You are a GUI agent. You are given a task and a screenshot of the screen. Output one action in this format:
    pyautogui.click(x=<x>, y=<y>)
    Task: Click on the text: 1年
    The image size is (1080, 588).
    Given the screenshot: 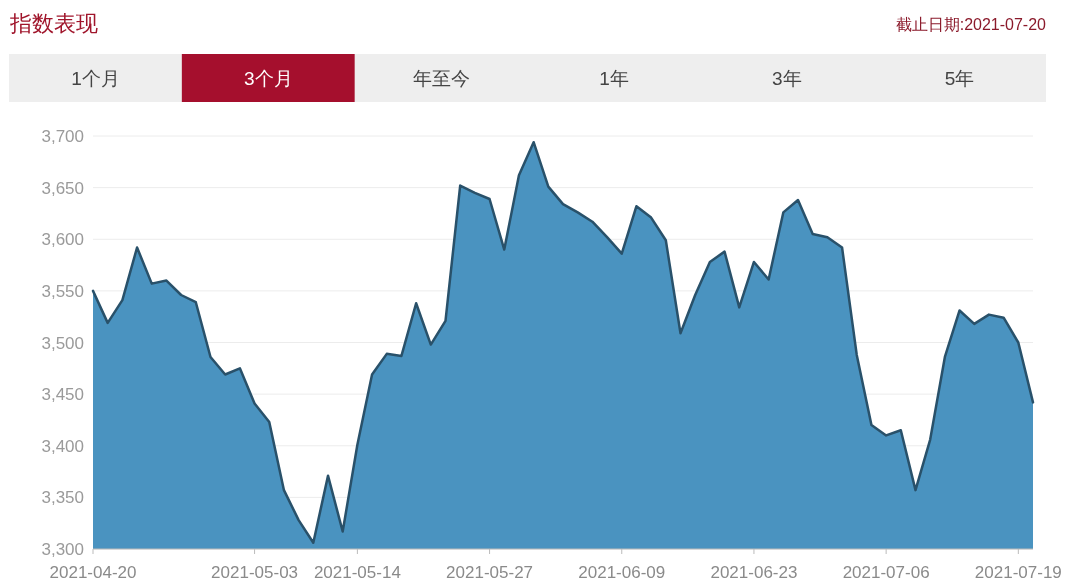 What is the action you would take?
    pyautogui.click(x=614, y=78)
    